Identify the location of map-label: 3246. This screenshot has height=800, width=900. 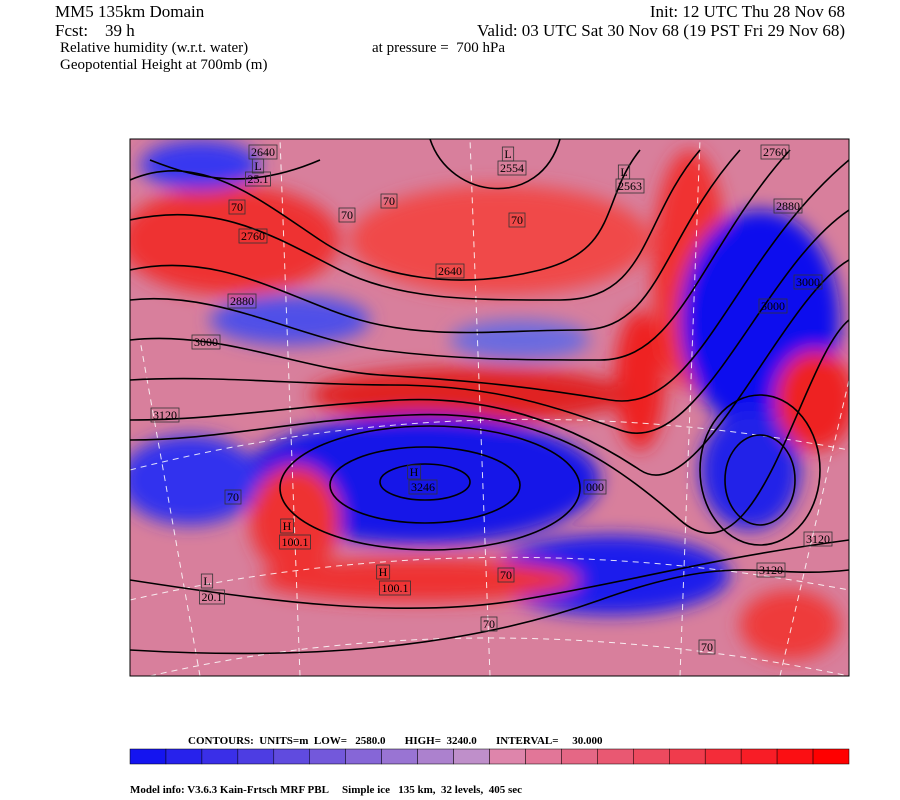
(423, 487).